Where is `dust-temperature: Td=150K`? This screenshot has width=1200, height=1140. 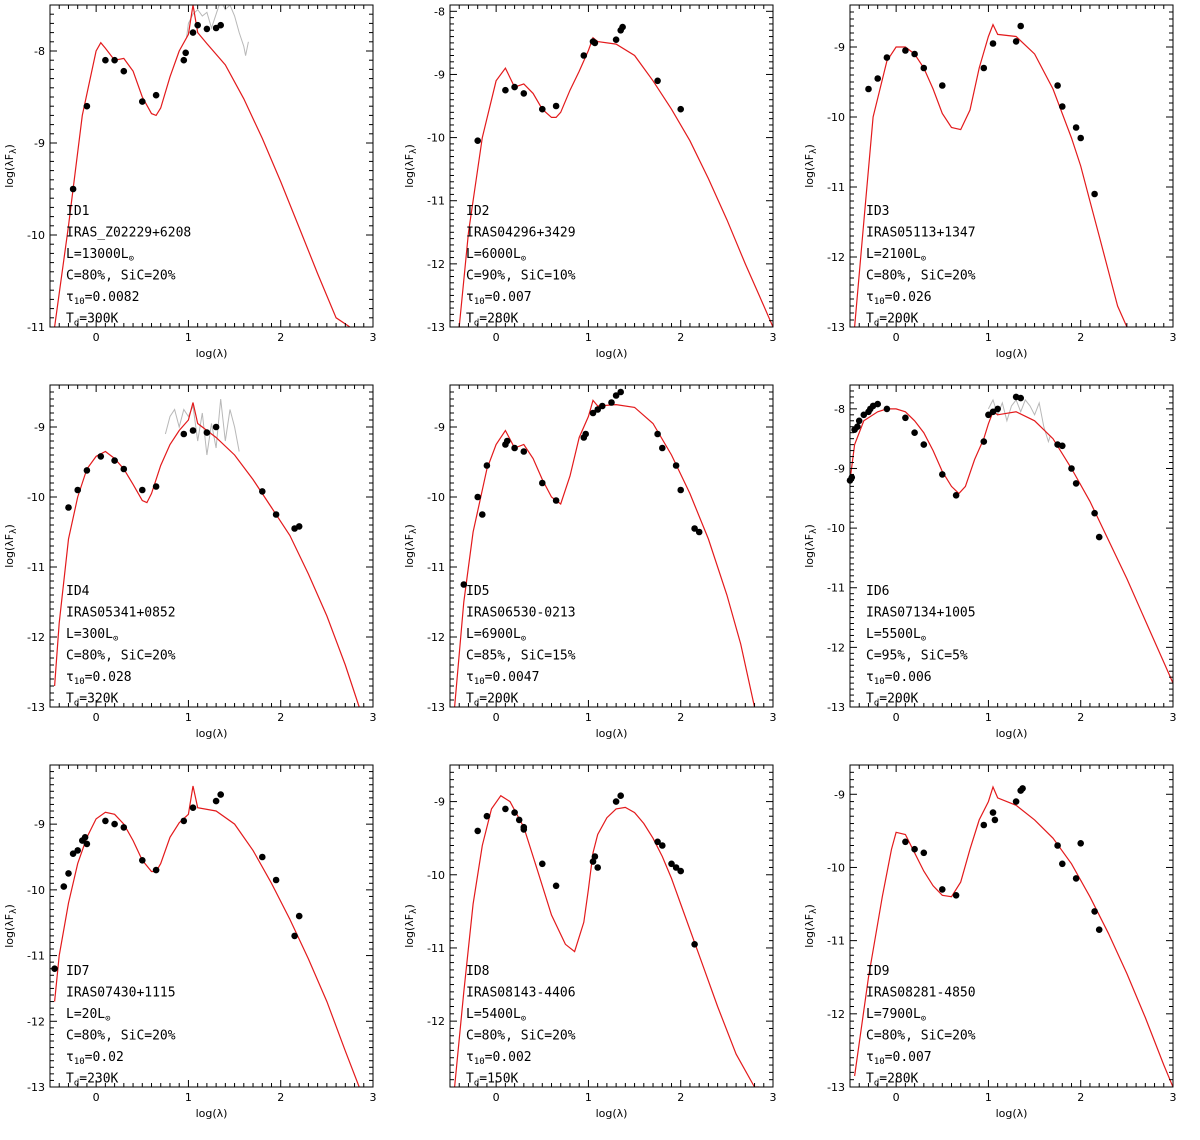 dust-temperature: Td=150K is located at coordinates (492, 1080).